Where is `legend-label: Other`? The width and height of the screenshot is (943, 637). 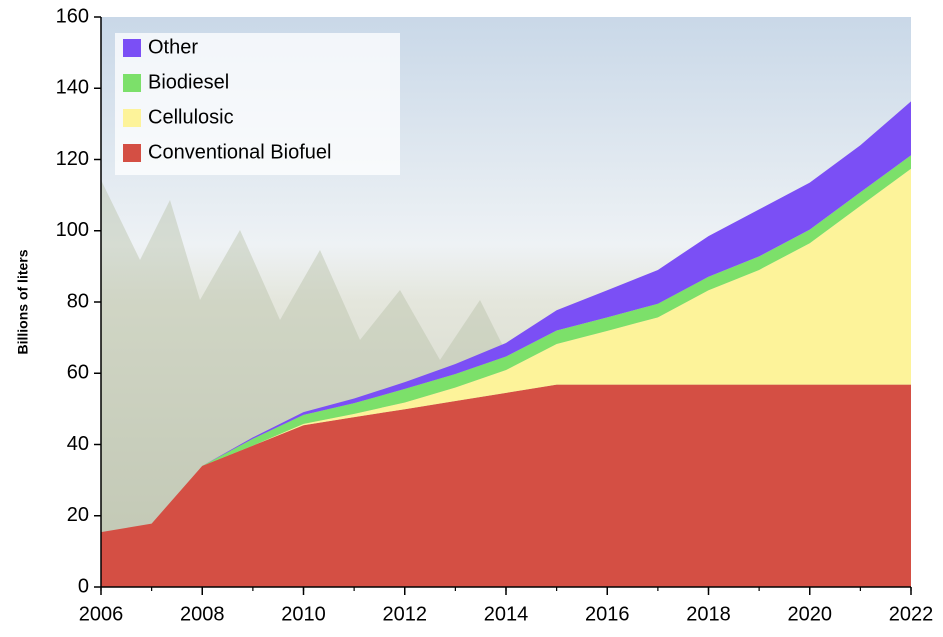 legend-label: Other is located at coordinates (173, 47).